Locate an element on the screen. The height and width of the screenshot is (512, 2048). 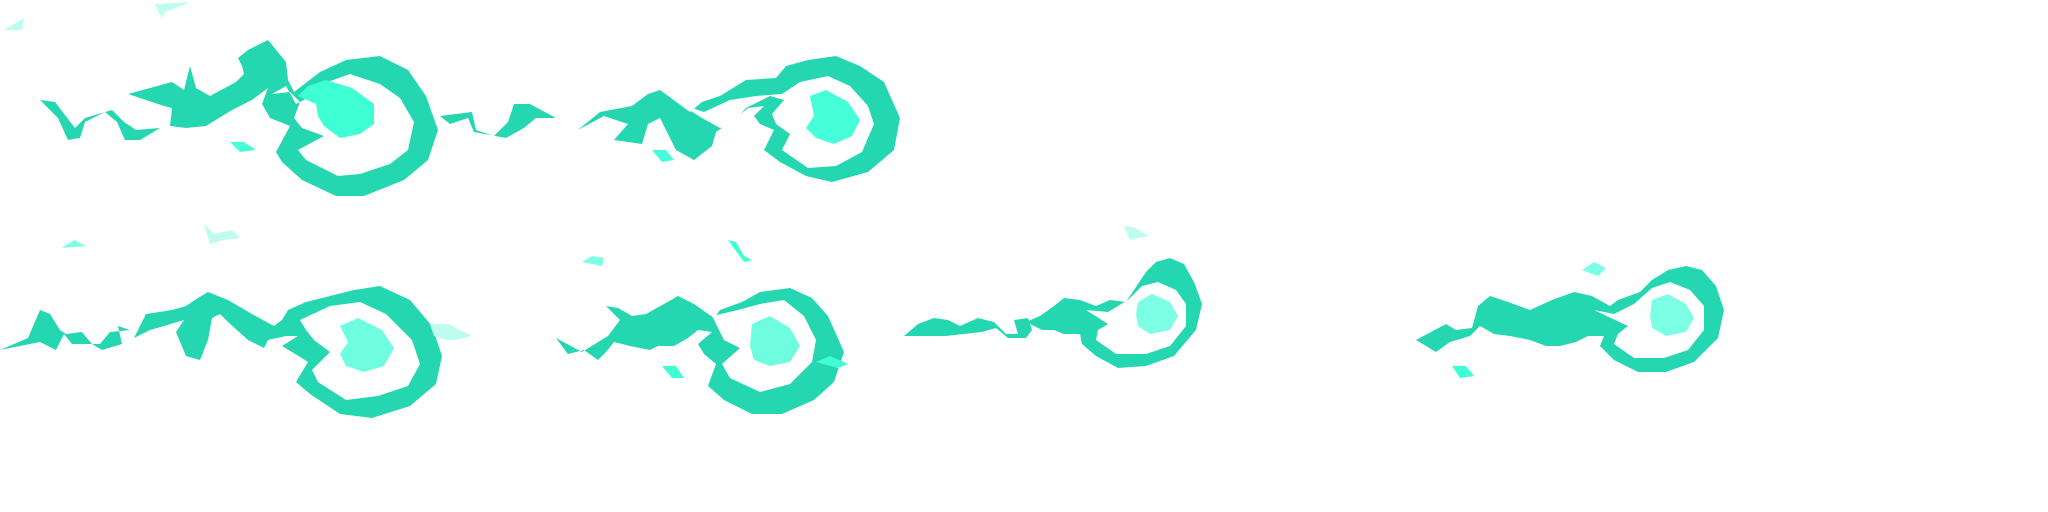
energy-blast-frame-6-icon is located at coordinates (1570, 320).